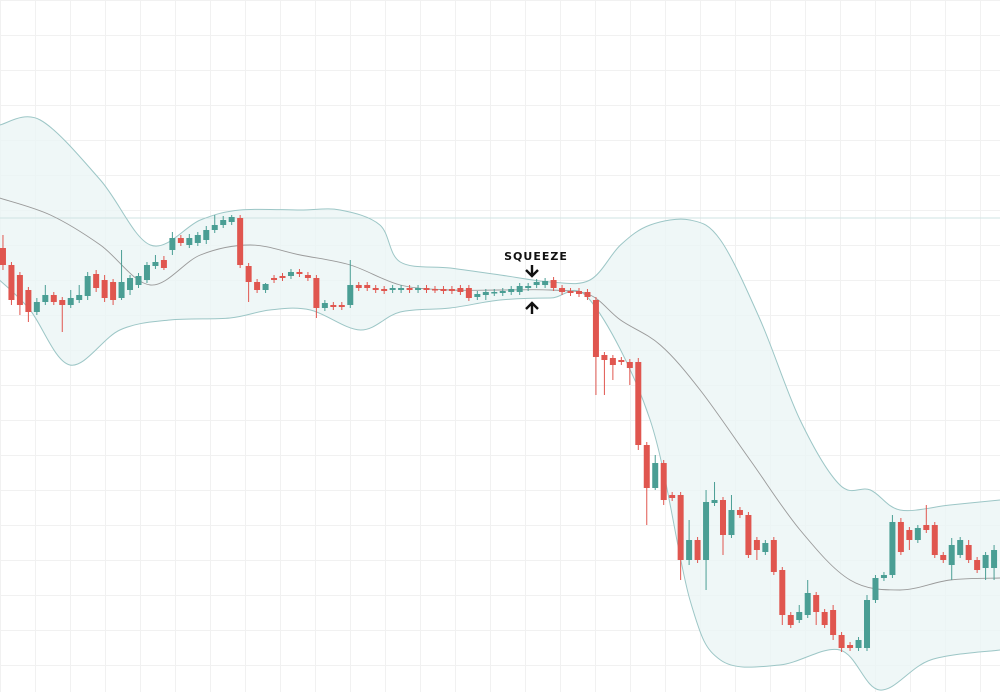 Image resolution: width=1000 pixels, height=692 pixels. Describe the element at coordinates (532, 271) in the screenshot. I see `arrow-down` at that location.